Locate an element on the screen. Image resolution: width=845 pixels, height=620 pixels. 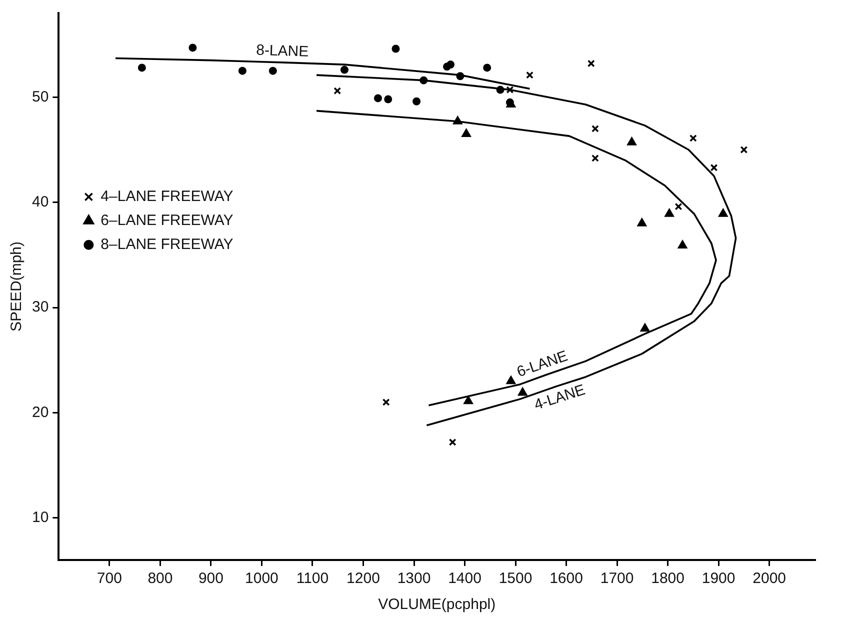
x-tick-label: 2000 is located at coordinates (769, 579).